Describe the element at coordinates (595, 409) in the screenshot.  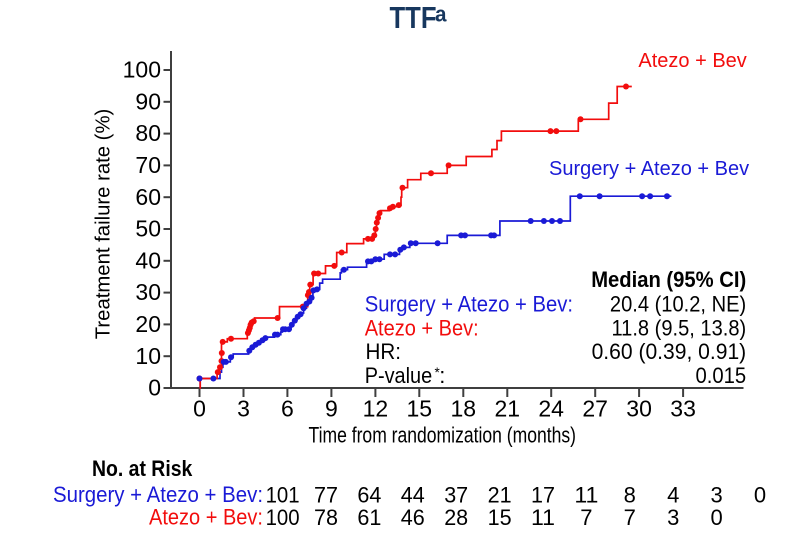
I see `svg-text: 27` at that location.